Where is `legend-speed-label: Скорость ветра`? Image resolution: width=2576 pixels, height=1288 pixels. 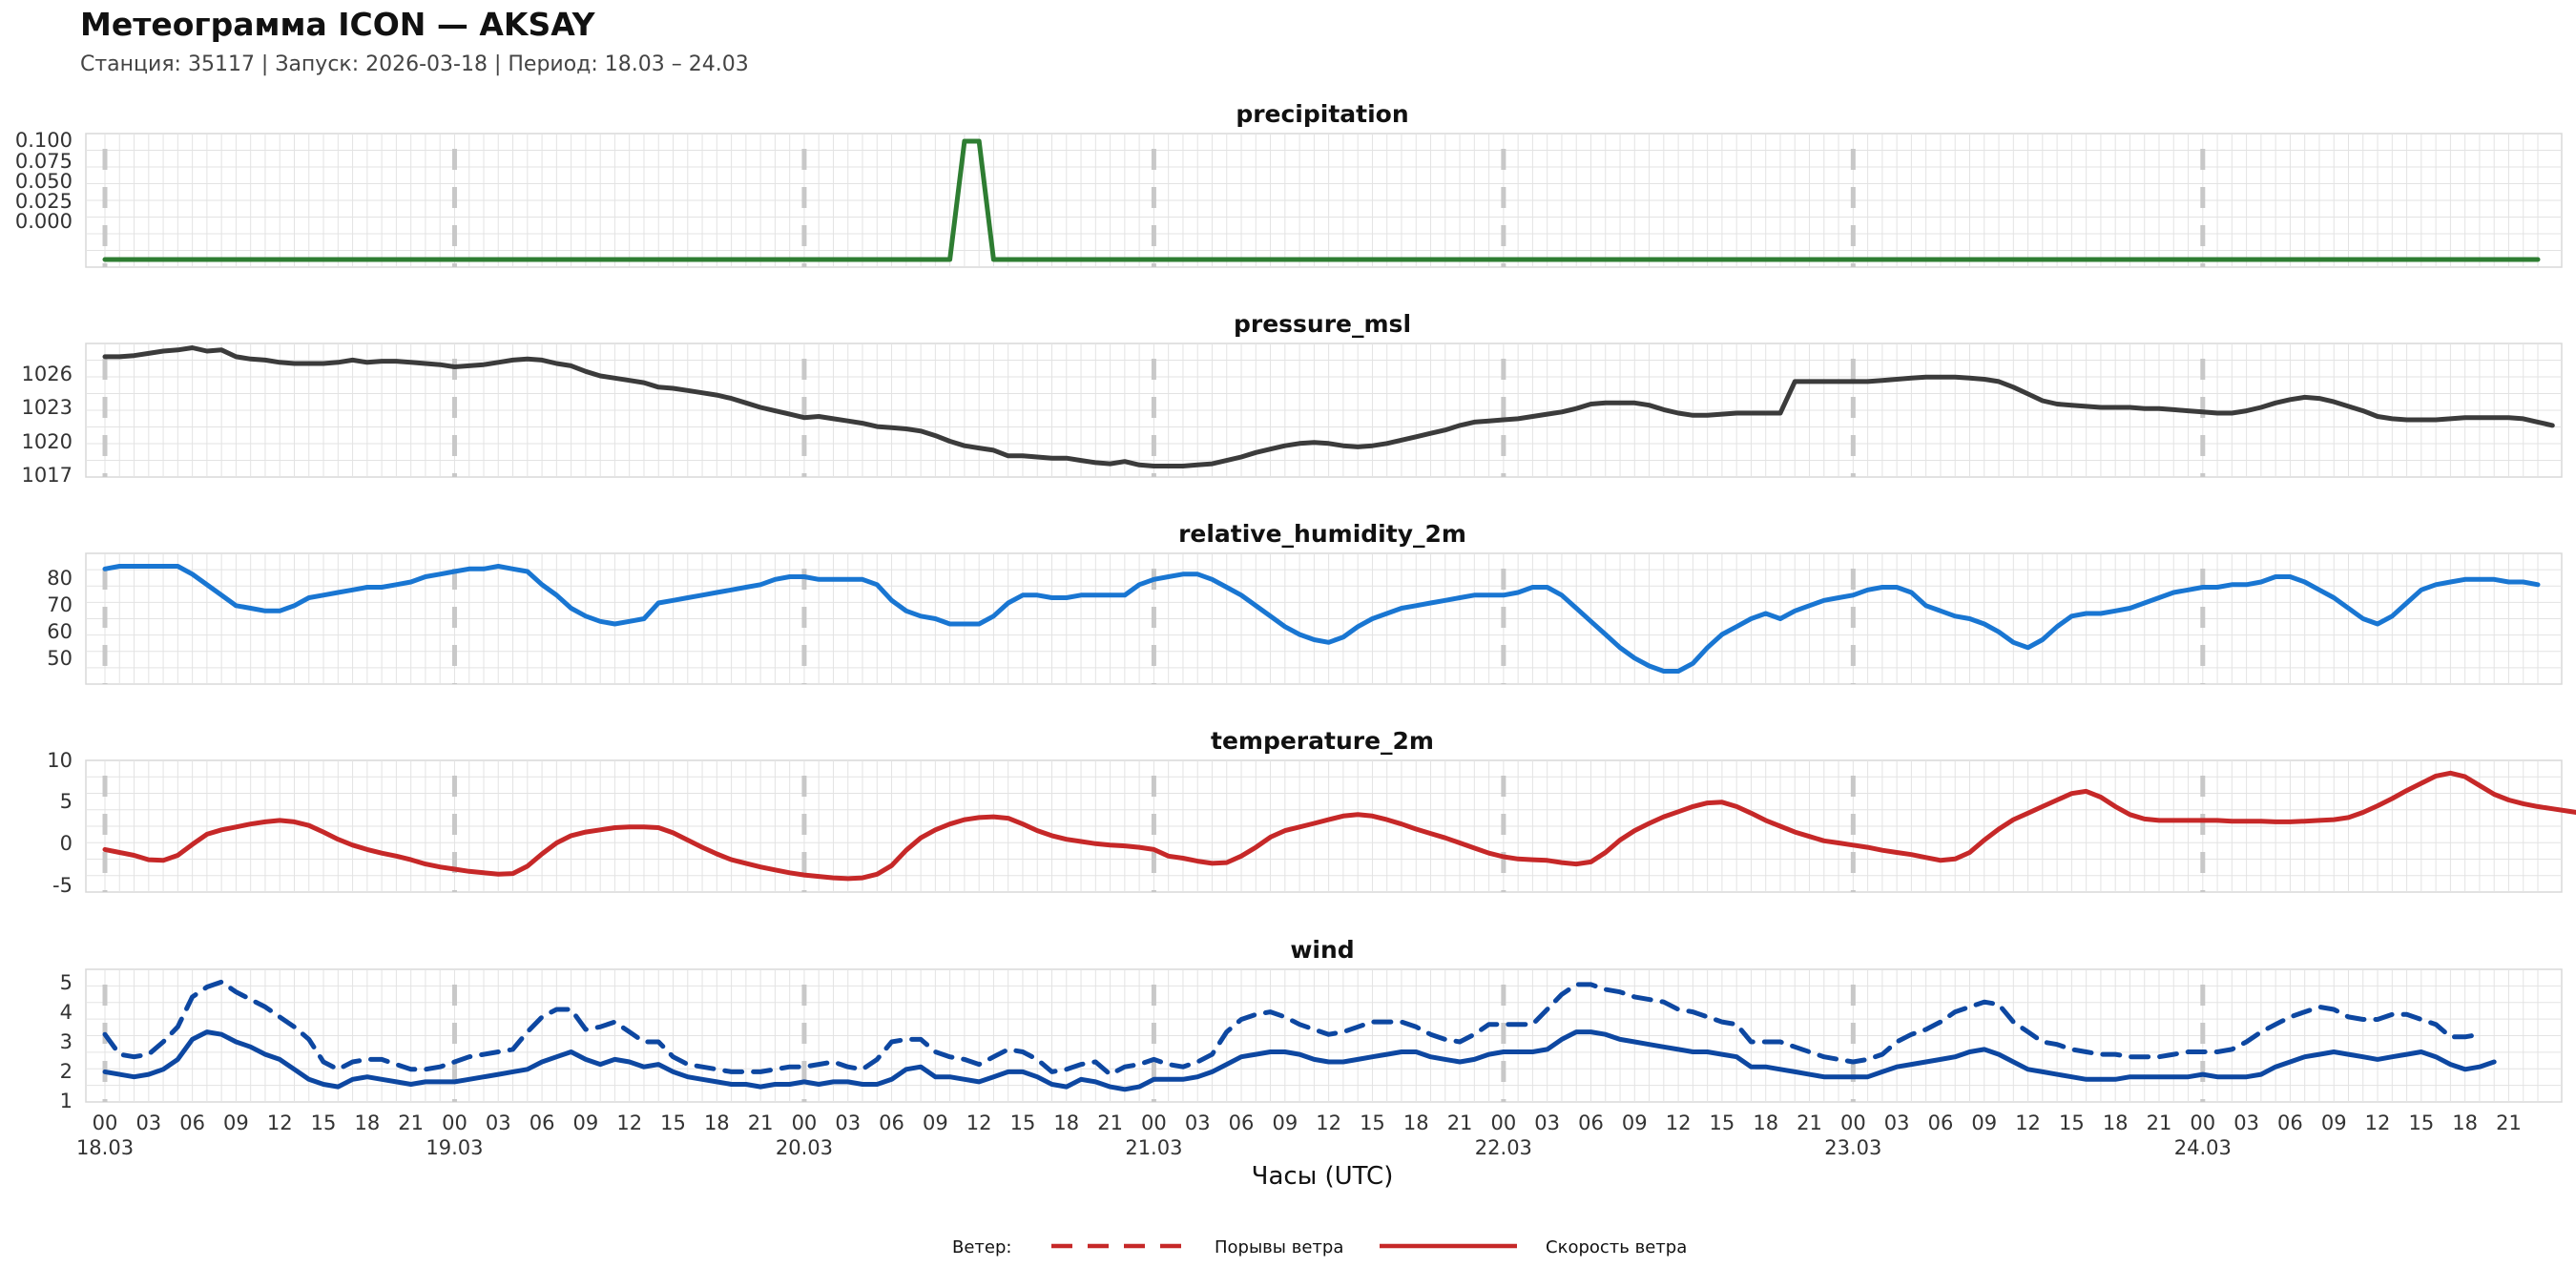 legend-speed-label: Скорость ветра is located at coordinates (1616, 1247).